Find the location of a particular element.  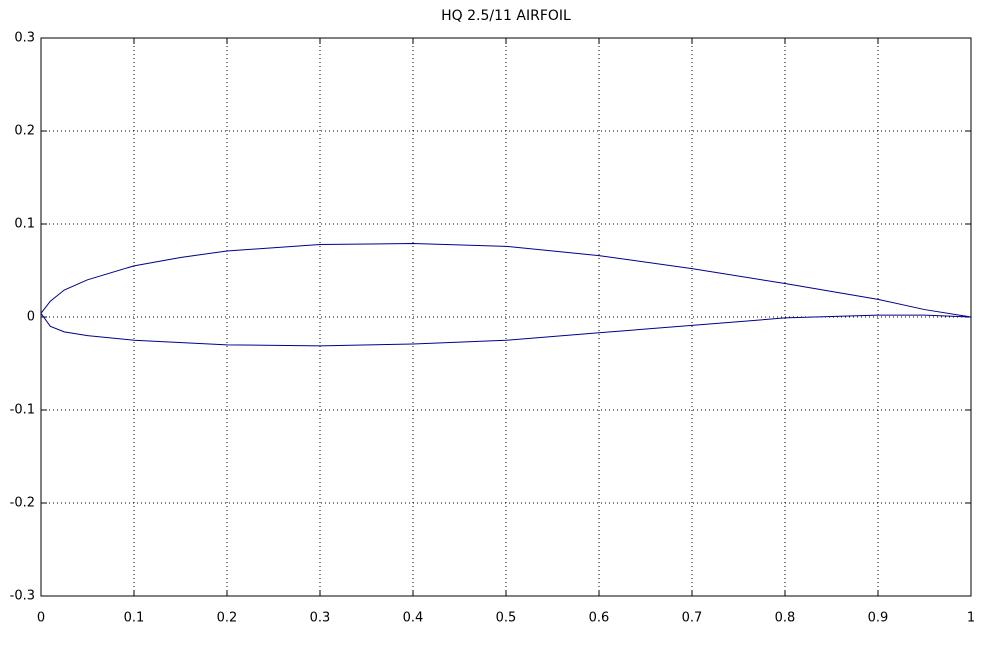

x-tick-label: 0.1 is located at coordinates (134, 618).